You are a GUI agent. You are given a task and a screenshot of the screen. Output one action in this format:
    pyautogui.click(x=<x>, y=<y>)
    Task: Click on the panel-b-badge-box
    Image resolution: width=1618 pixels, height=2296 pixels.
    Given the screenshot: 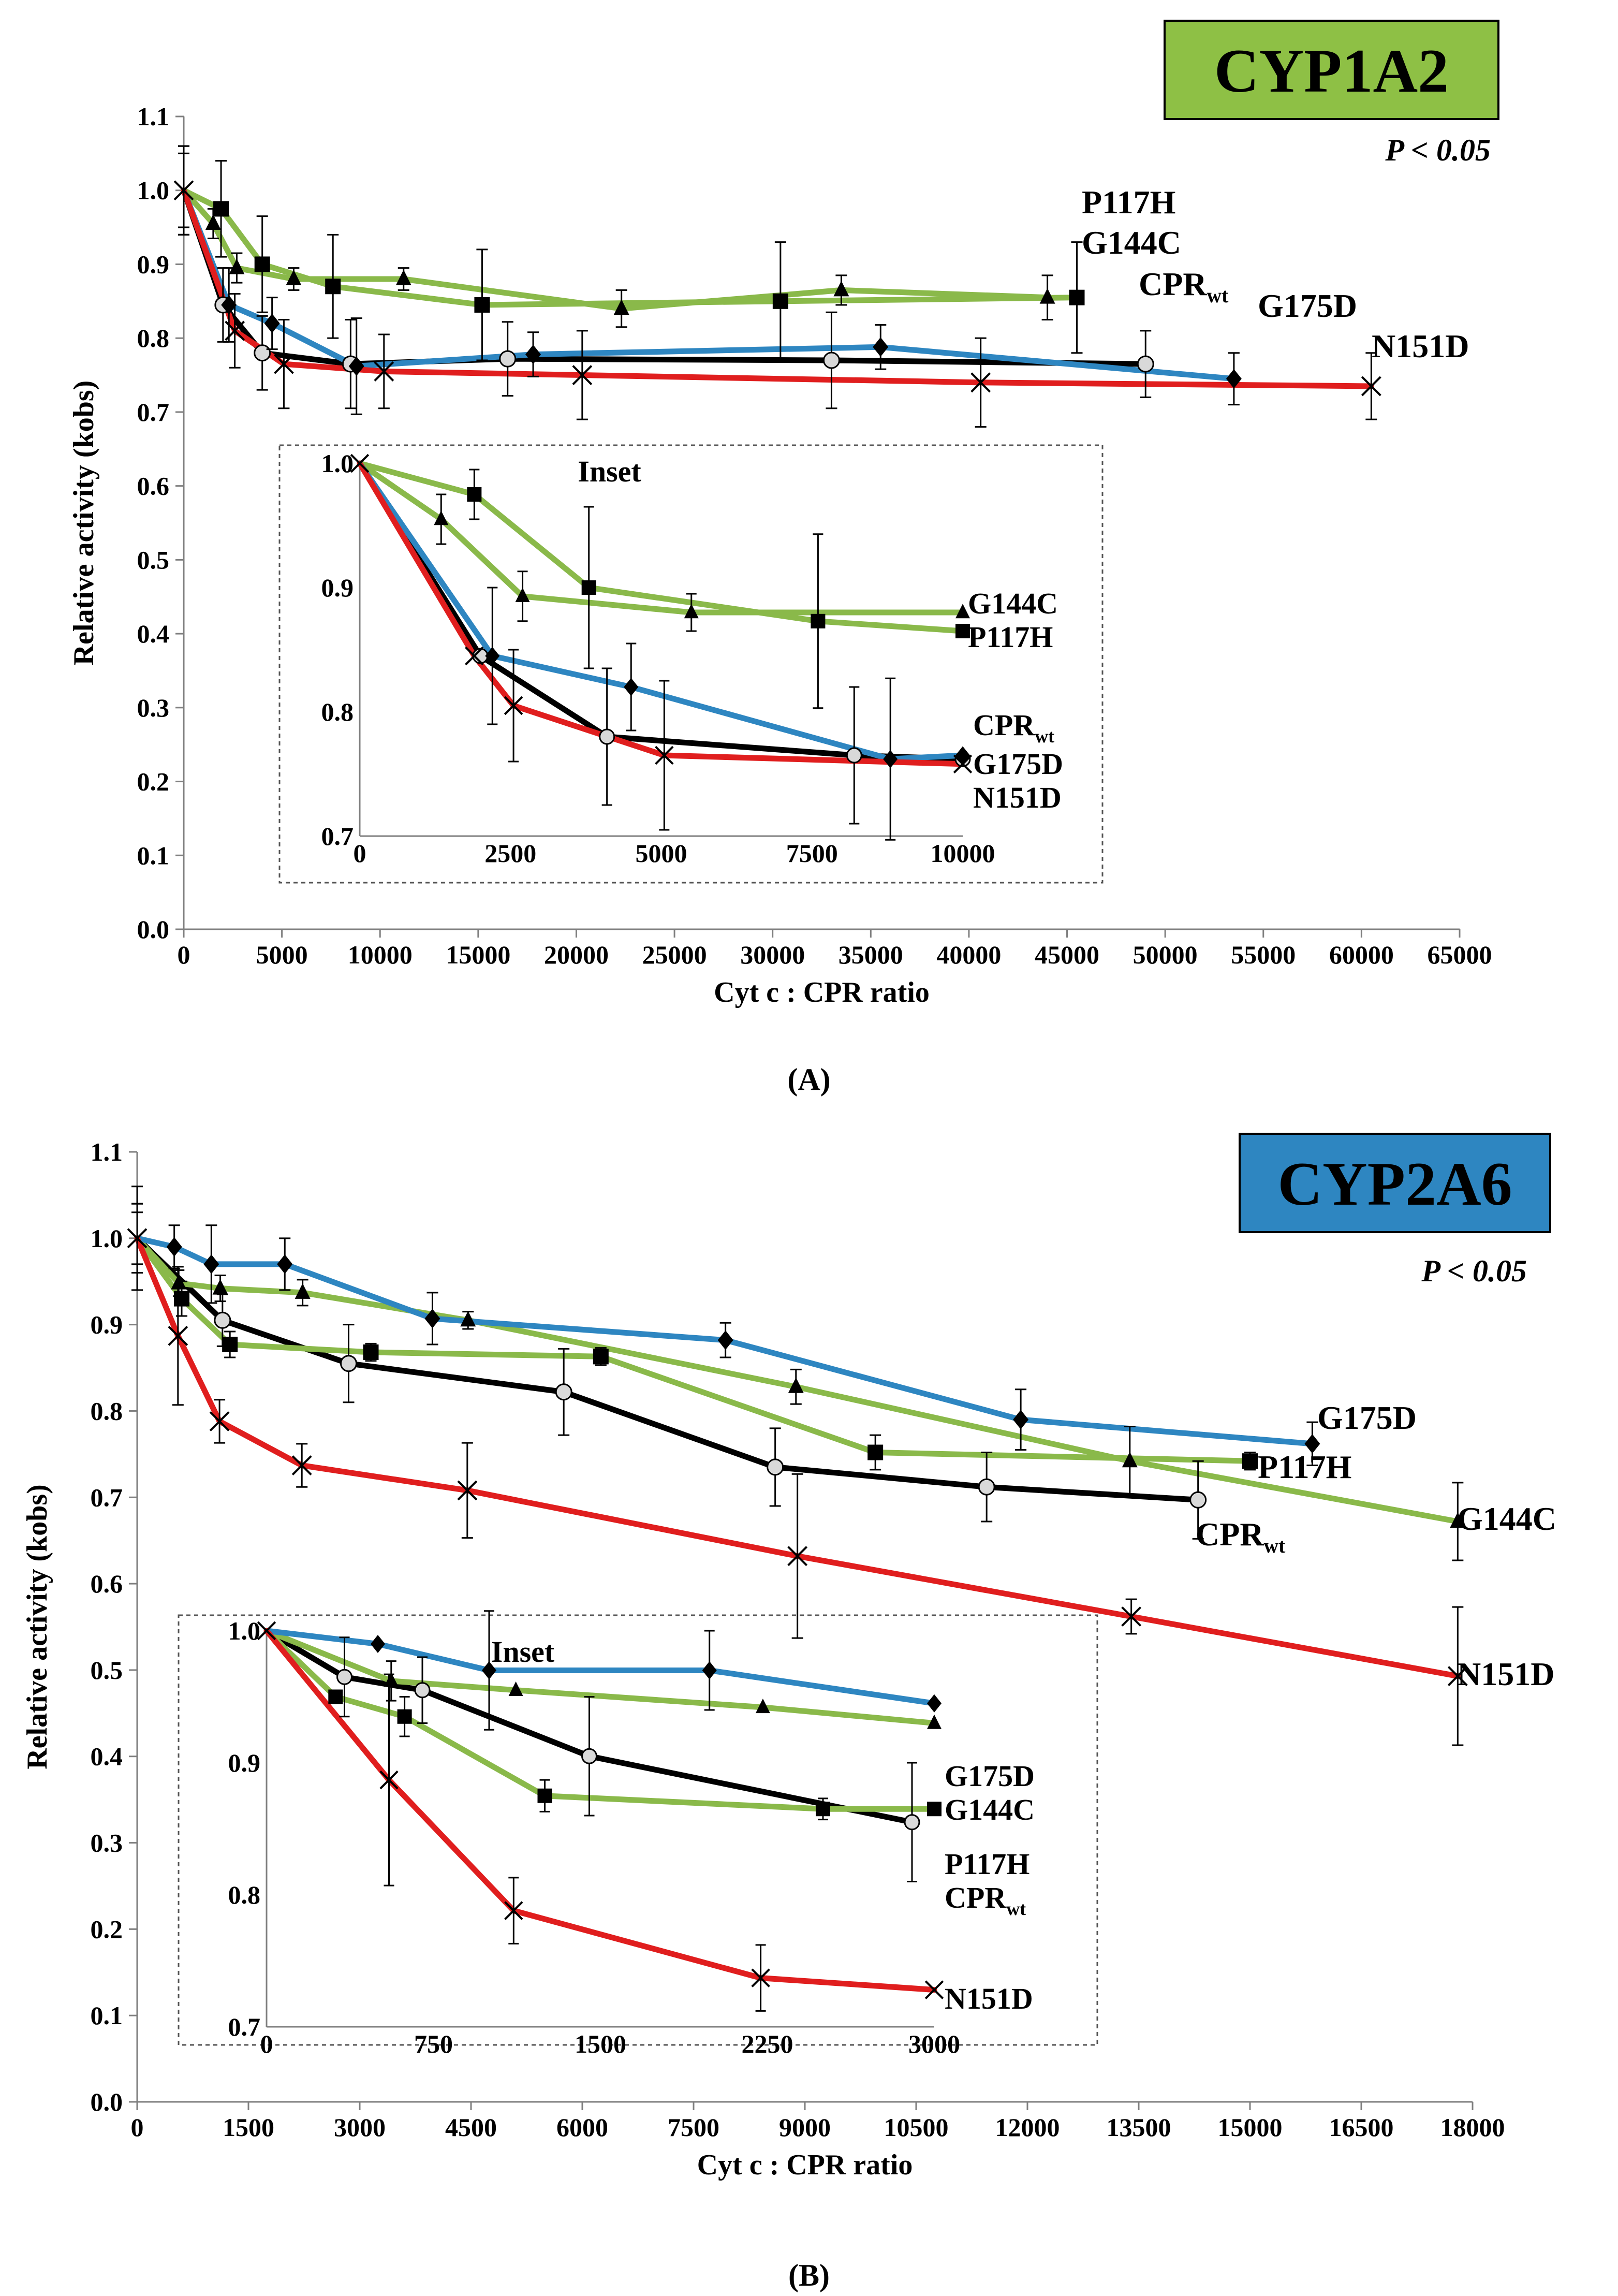 What is the action you would take?
    pyautogui.click(x=1395, y=1183)
    